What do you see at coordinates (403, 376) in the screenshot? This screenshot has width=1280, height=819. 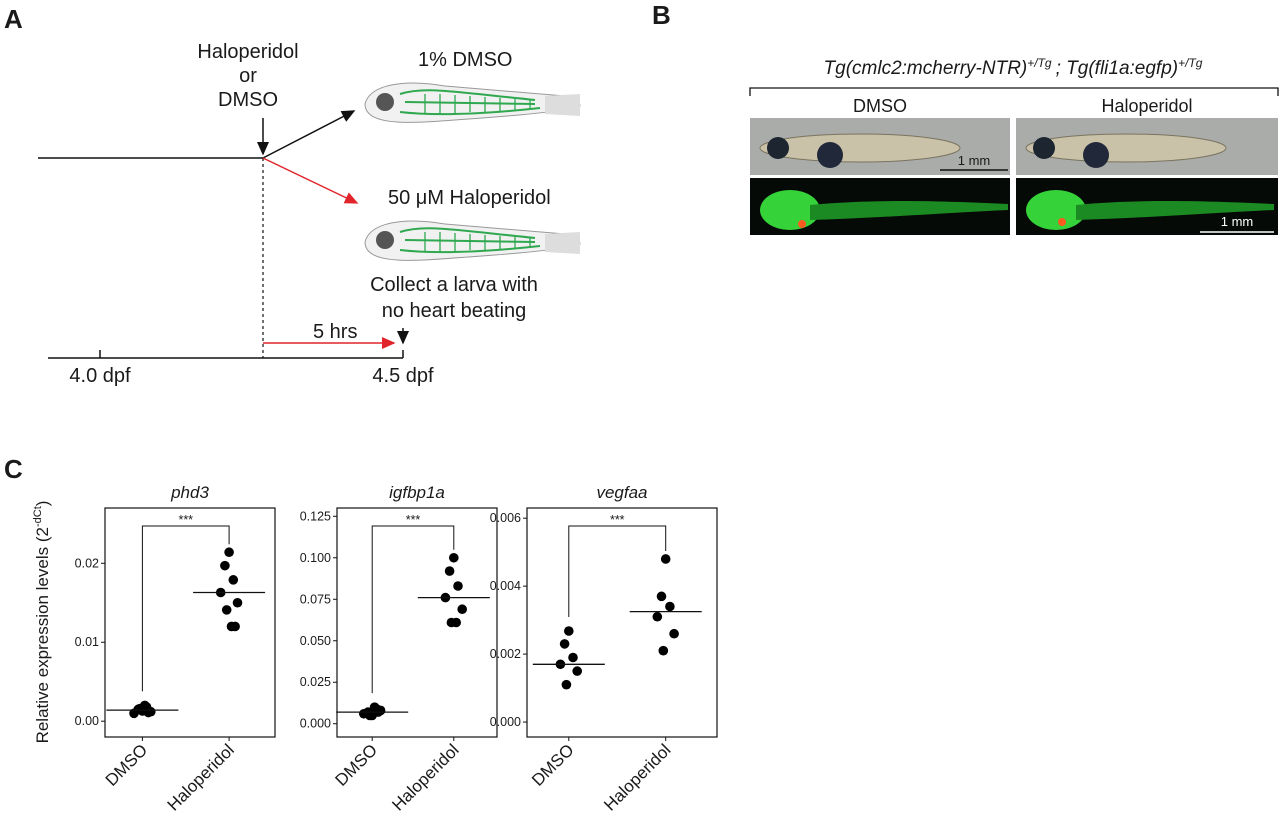 I see `time-label: 4.5 dpf` at bounding box center [403, 376].